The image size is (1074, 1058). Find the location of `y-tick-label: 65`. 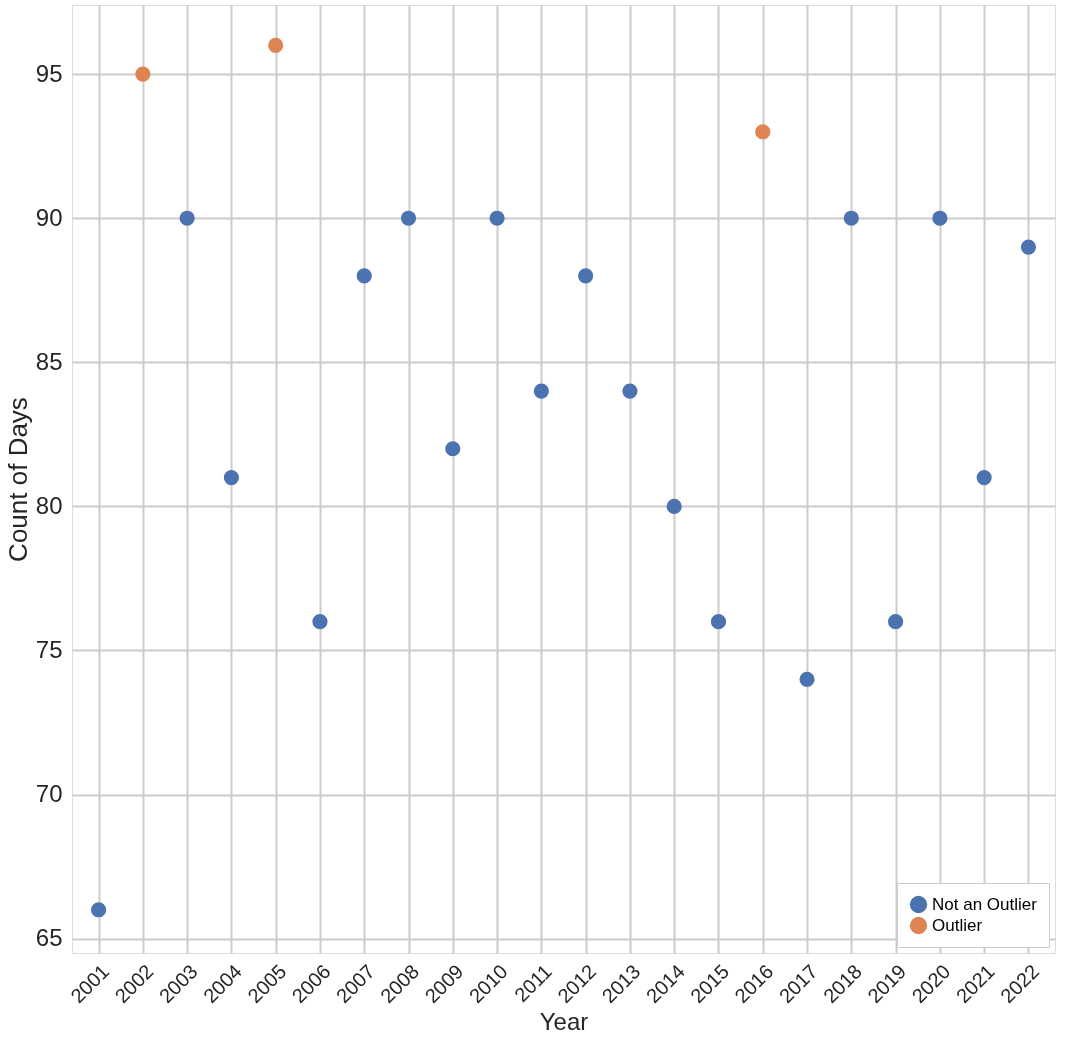

y-tick-label: 65 is located at coordinates (49, 938).